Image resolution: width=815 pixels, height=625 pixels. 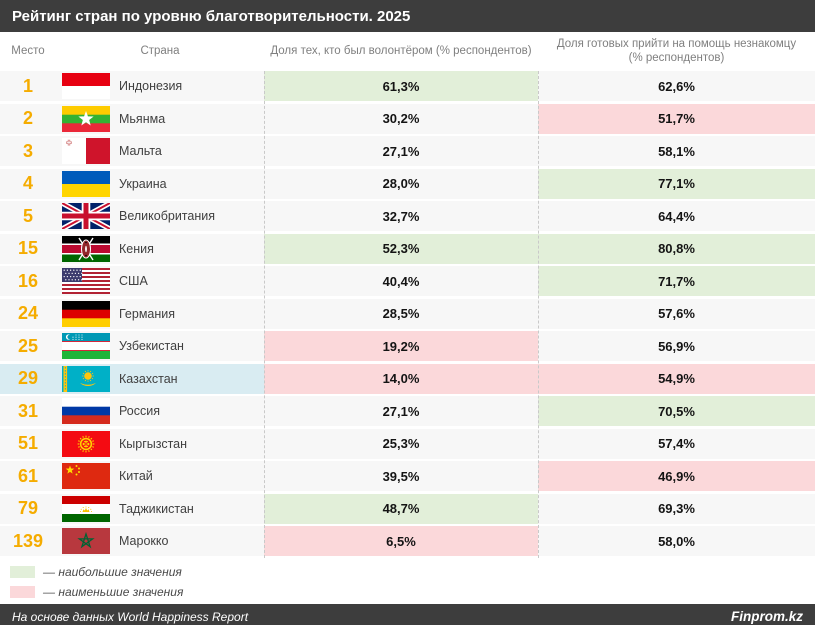 I want to click on kz-flag-icon, so click(x=86, y=378).